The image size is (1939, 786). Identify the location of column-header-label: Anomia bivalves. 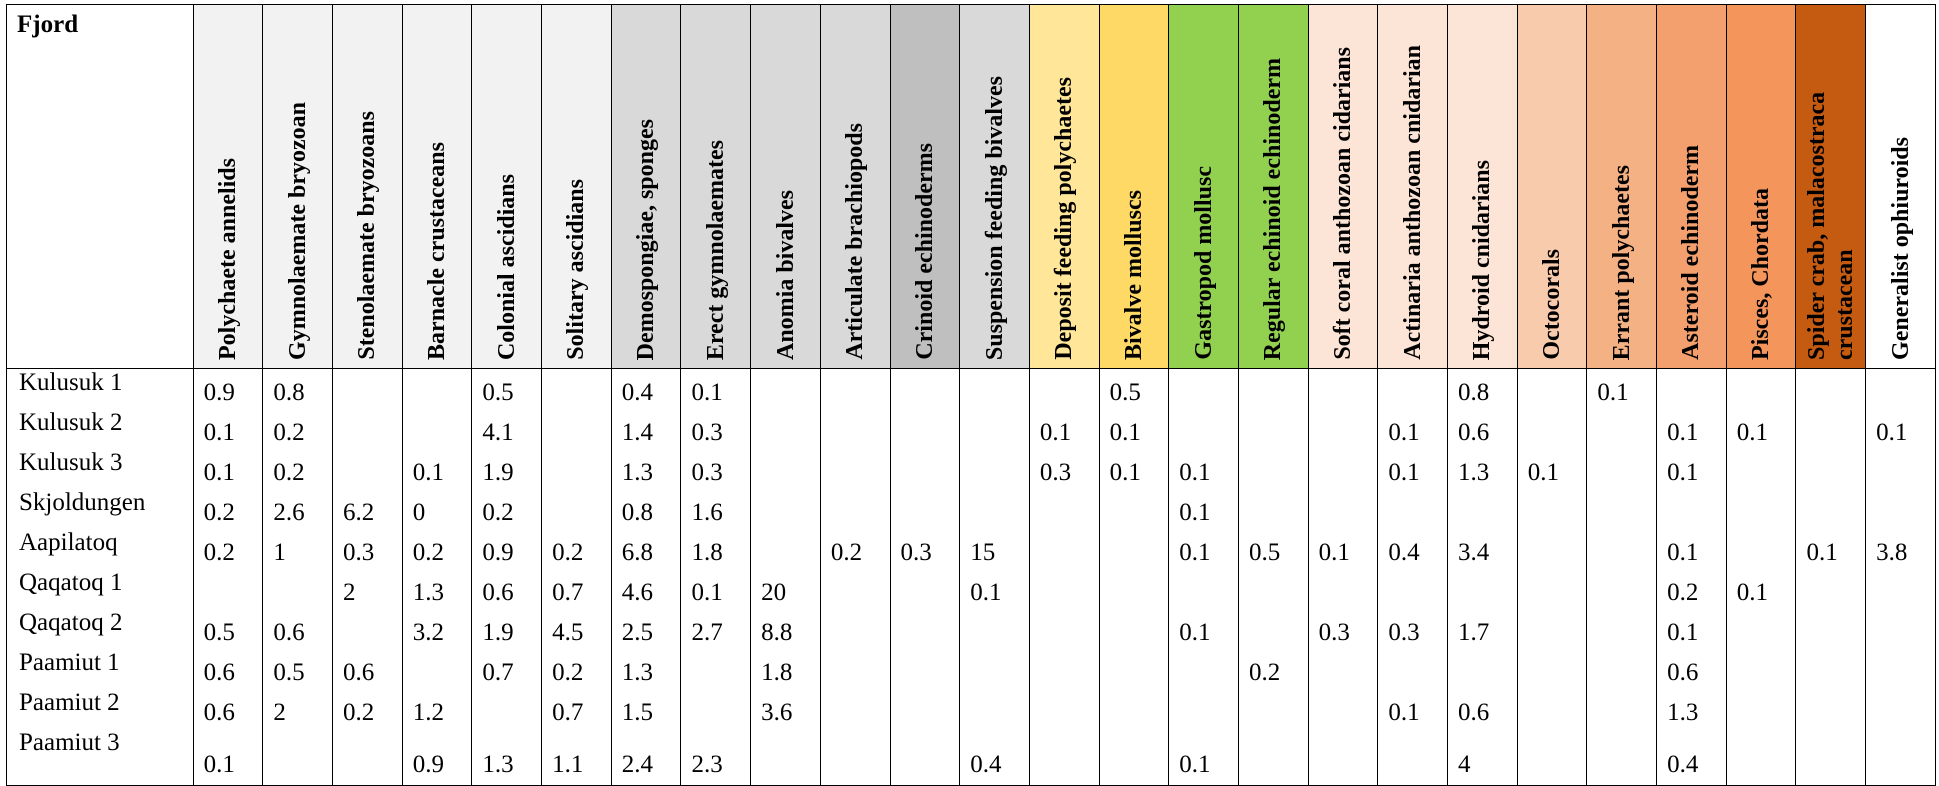
(785, 274).